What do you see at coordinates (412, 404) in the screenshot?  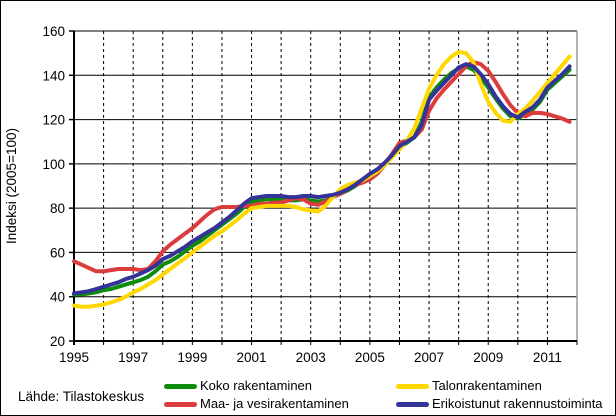 I see `legend-swatch-erikoistunut-rakennustoiminta` at bounding box center [412, 404].